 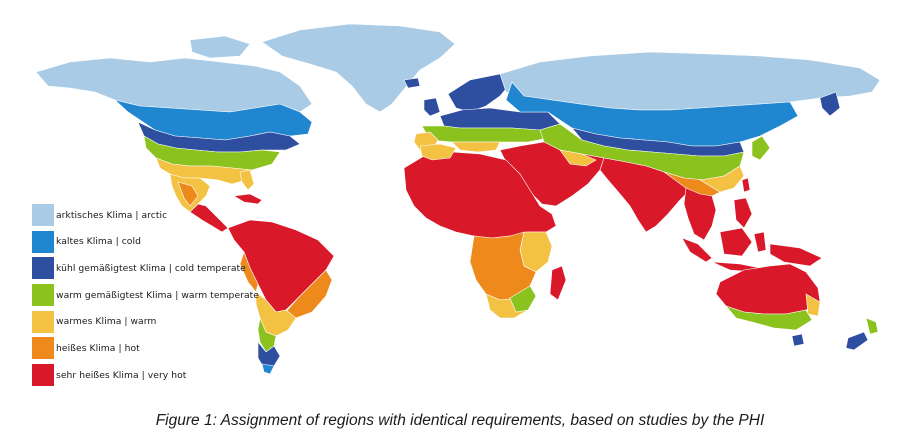 What do you see at coordinates (480, 93) in the screenshot?
I see `region-scandinavia` at bounding box center [480, 93].